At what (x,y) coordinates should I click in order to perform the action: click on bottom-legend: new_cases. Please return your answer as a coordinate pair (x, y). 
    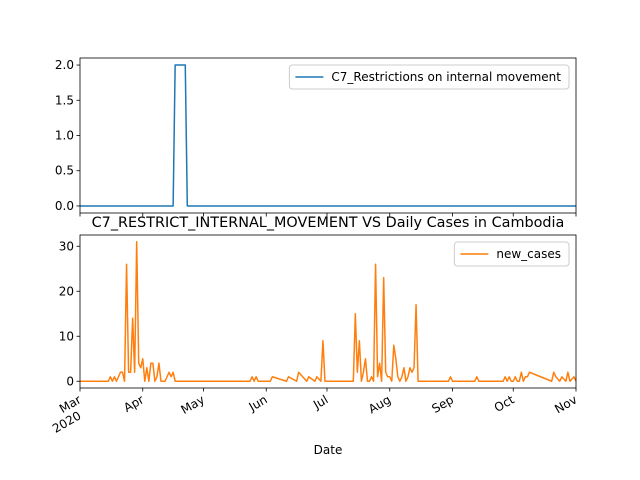
    Looking at the image, I should click on (511, 254).